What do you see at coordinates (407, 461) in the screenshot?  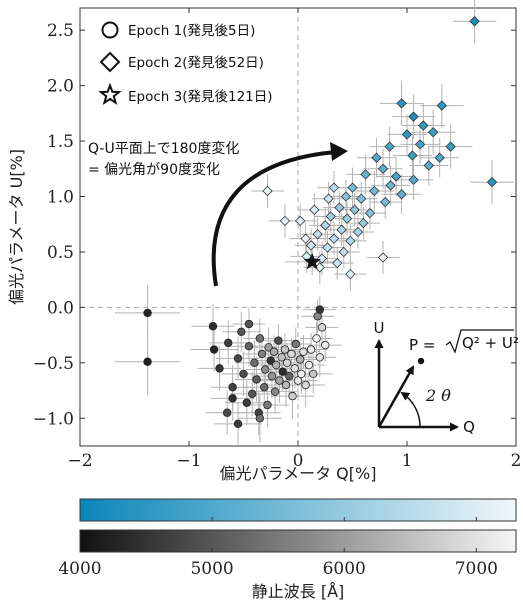 I see `x-tick-label: 1` at bounding box center [407, 461].